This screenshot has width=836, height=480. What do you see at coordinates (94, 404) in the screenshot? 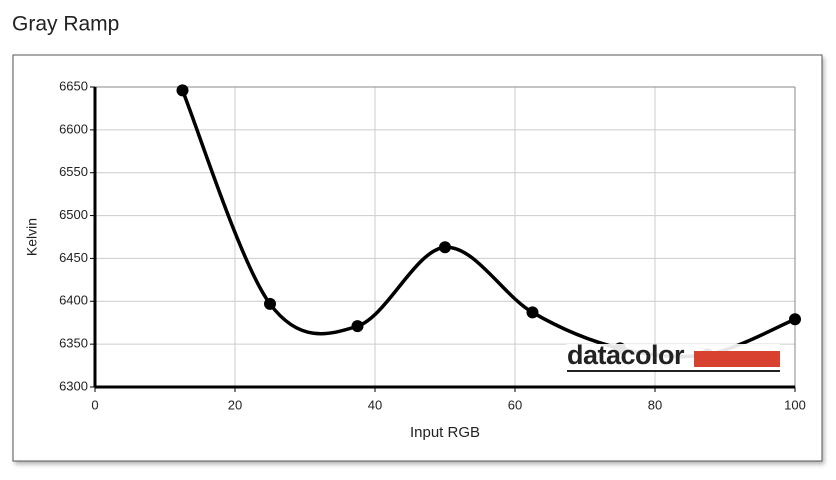
I see `x-tick-label: 0` at bounding box center [94, 404].